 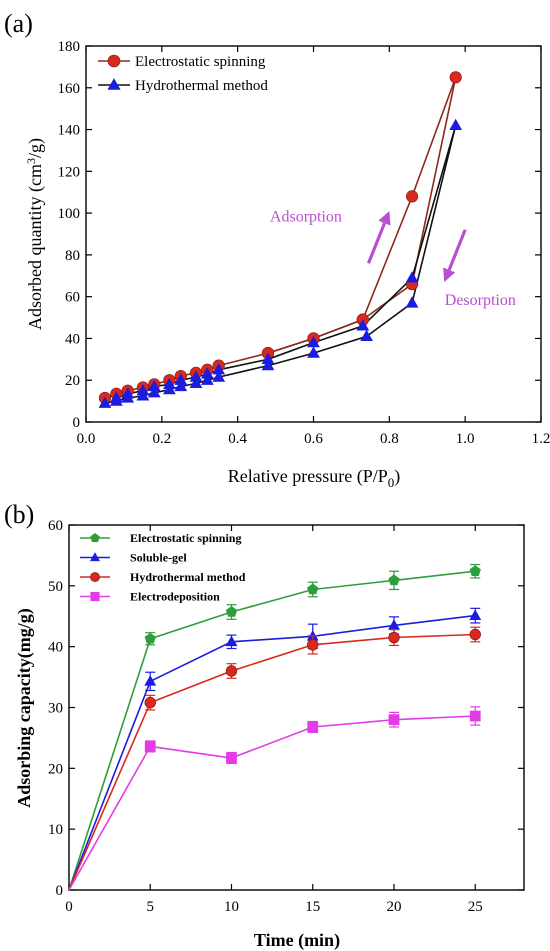 What do you see at coordinates (541, 439) in the screenshot?
I see `panel-a-x-tick-label: 1.2` at bounding box center [541, 439].